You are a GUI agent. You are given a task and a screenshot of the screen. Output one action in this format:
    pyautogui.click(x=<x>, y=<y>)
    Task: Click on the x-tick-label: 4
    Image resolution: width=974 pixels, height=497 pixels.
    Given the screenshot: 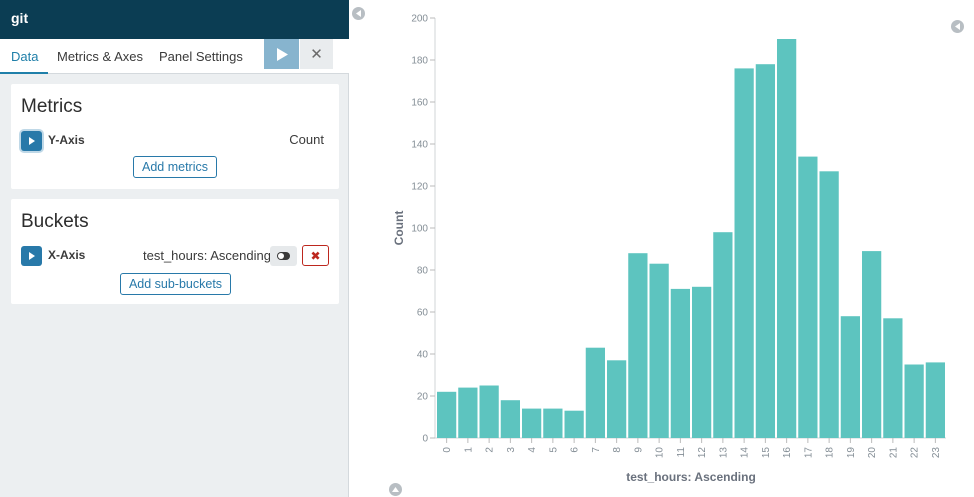 What is the action you would take?
    pyautogui.click(x=532, y=450)
    